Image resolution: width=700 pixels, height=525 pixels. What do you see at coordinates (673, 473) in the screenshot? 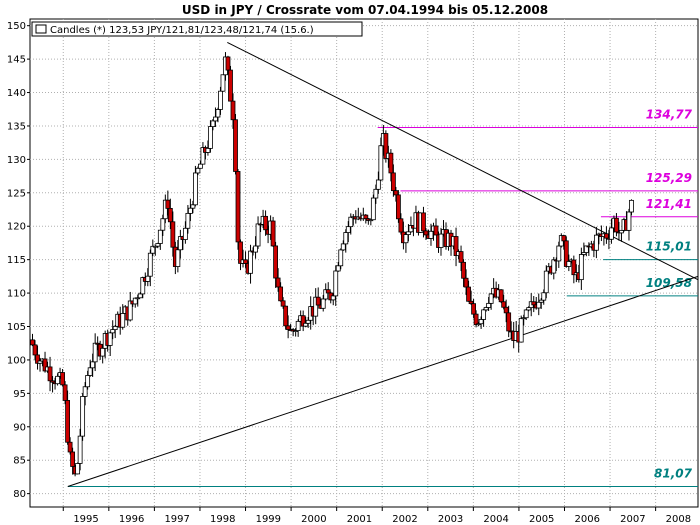
I see `level-label: 81,07` at bounding box center [673, 473].